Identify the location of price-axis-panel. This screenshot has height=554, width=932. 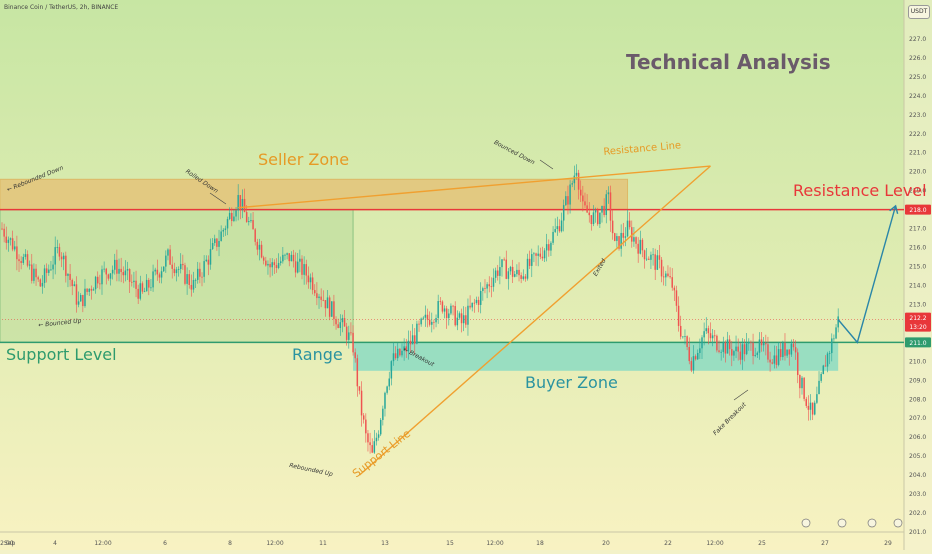
(918, 275).